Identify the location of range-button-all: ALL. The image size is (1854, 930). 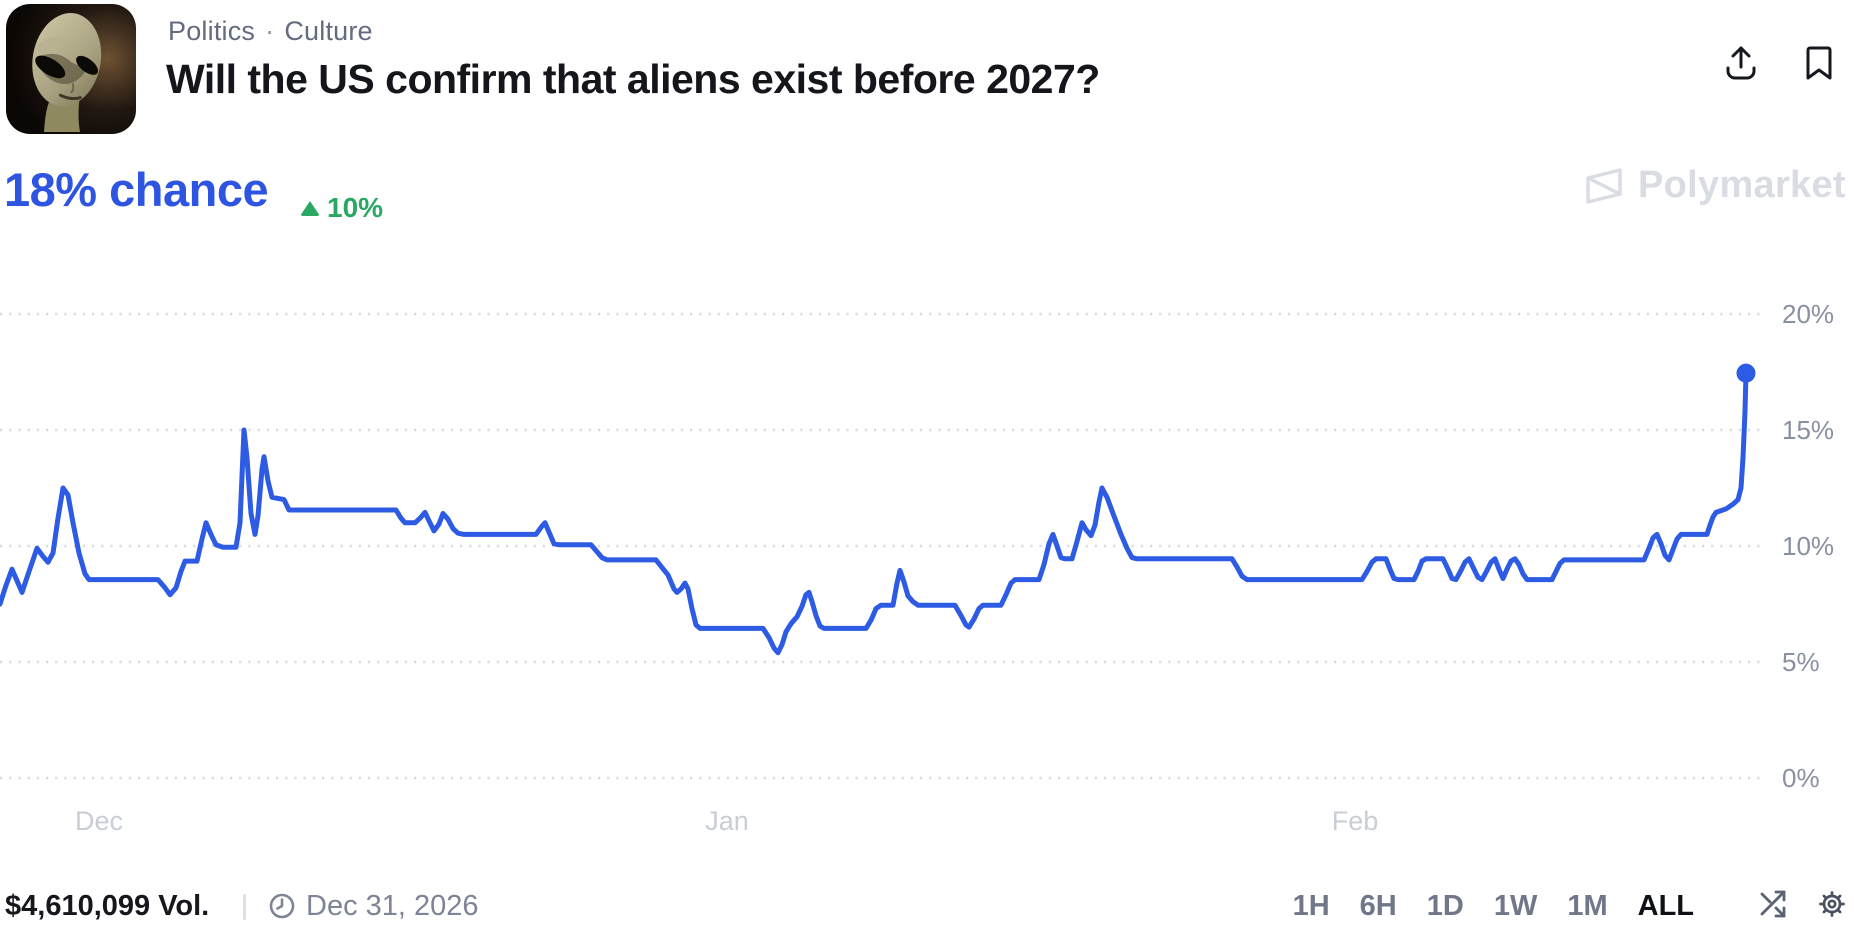
(1665, 906).